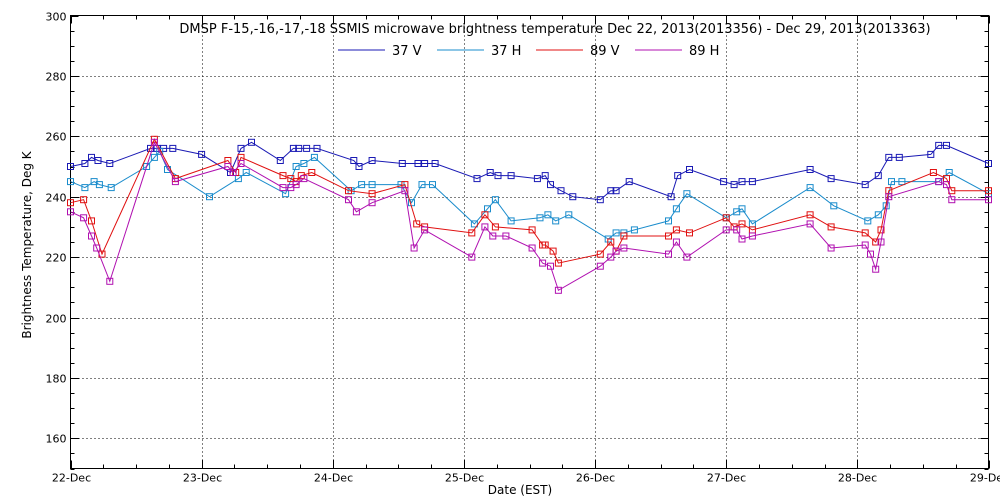 Image resolution: width=1000 pixels, height=500 pixels. What do you see at coordinates (56, 439) in the screenshot?
I see `y-tick-label: 160` at bounding box center [56, 439].